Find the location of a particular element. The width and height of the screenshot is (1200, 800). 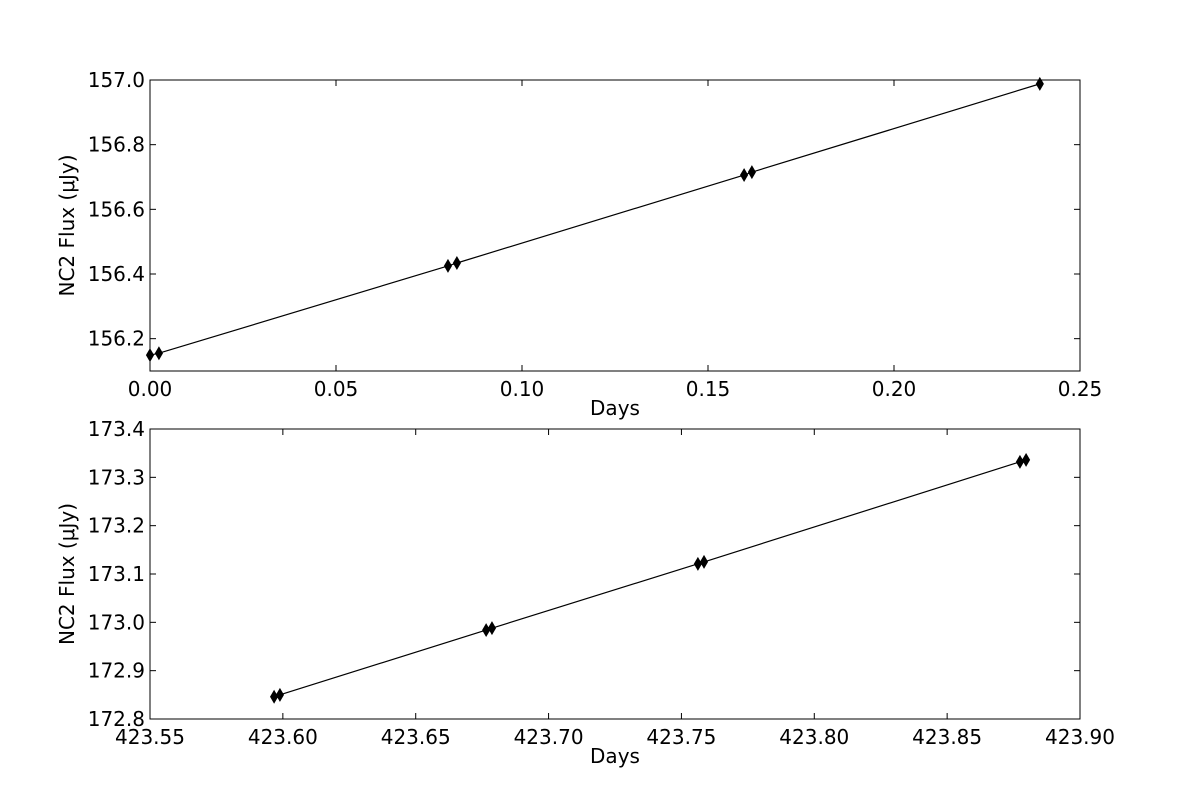

y-tick-label: 173.2 is located at coordinates (116, 526).